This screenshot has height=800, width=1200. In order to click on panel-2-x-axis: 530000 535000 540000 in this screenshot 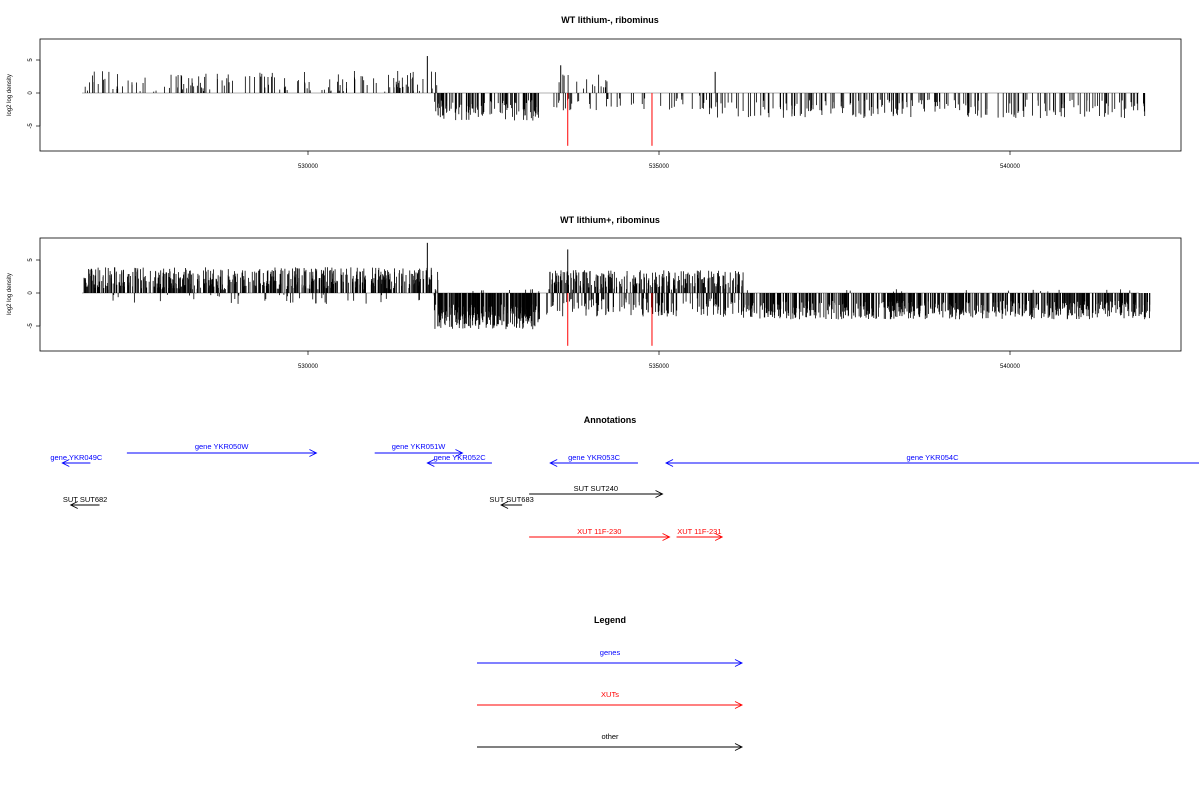, I will do `click(659, 360)`.